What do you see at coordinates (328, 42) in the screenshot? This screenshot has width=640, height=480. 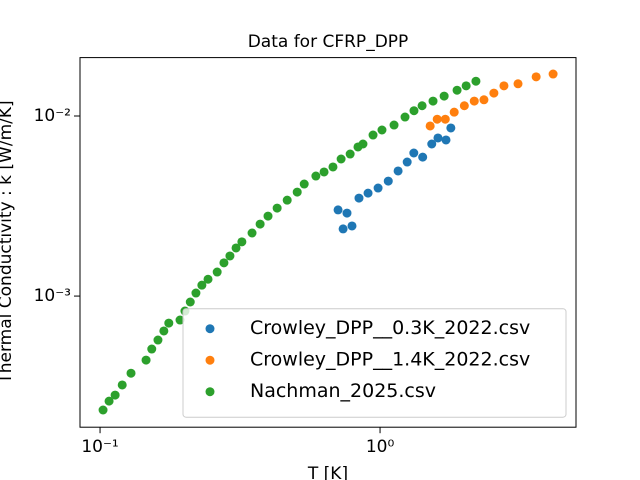 I see `chart-title: Data for CFRP_DPP` at bounding box center [328, 42].